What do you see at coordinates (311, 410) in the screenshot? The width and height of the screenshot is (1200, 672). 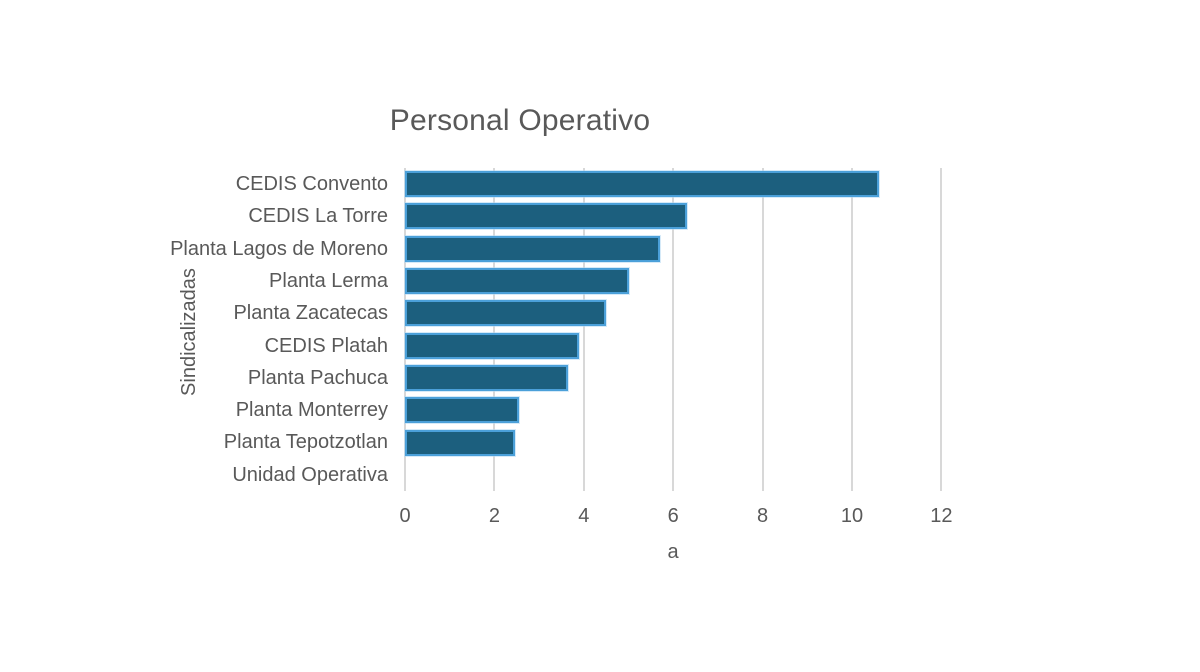 I see `category-label: Planta Monterrey` at bounding box center [311, 410].